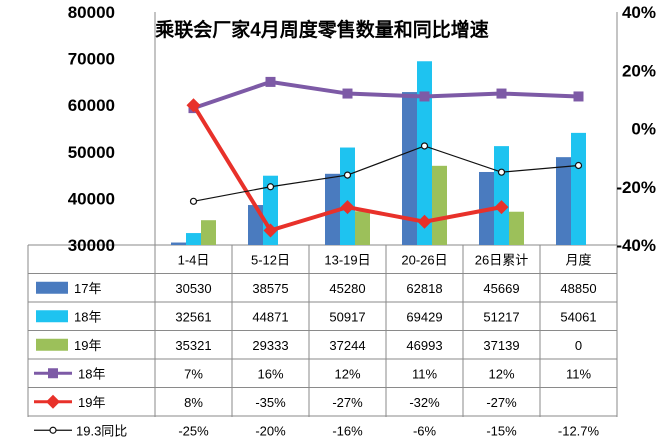  I want to click on data-label: 51217, so click(501, 316).